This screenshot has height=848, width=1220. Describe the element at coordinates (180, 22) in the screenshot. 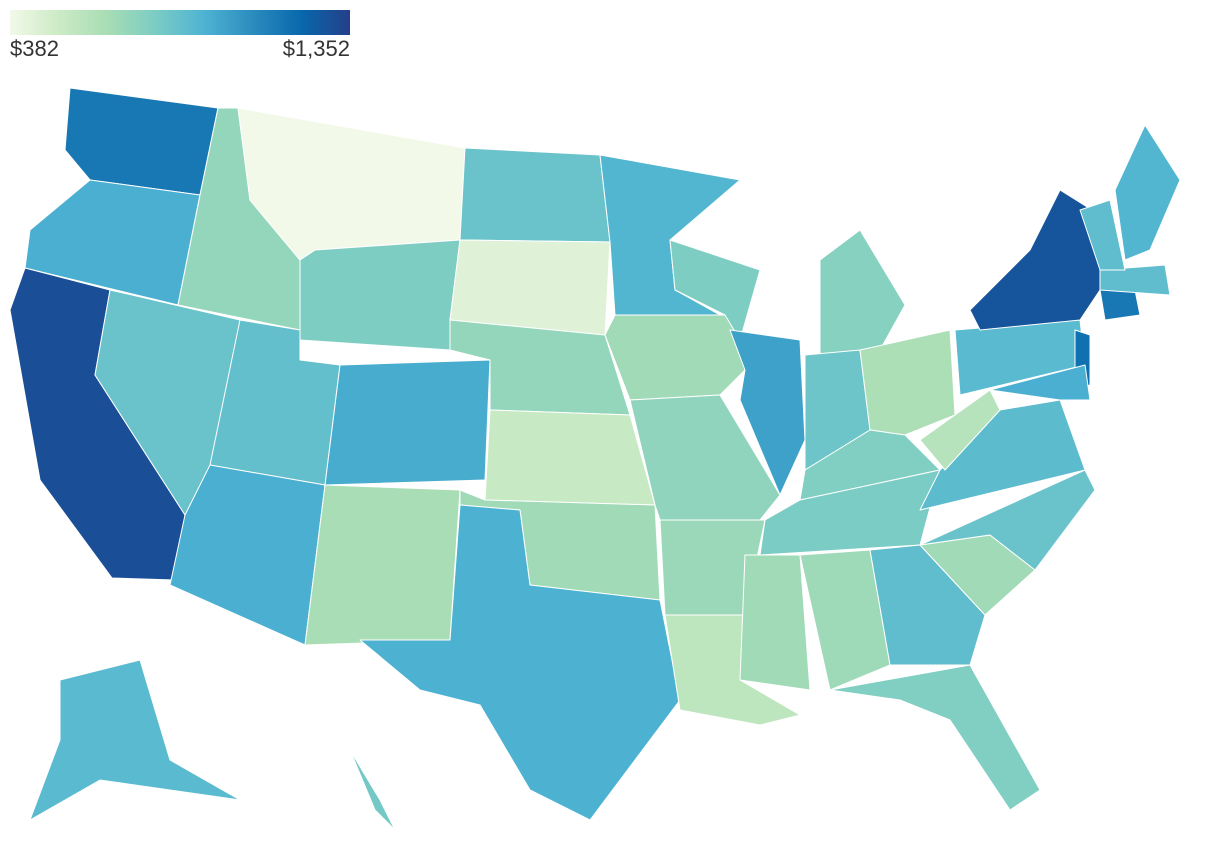

I see `legend-gradient` at that location.